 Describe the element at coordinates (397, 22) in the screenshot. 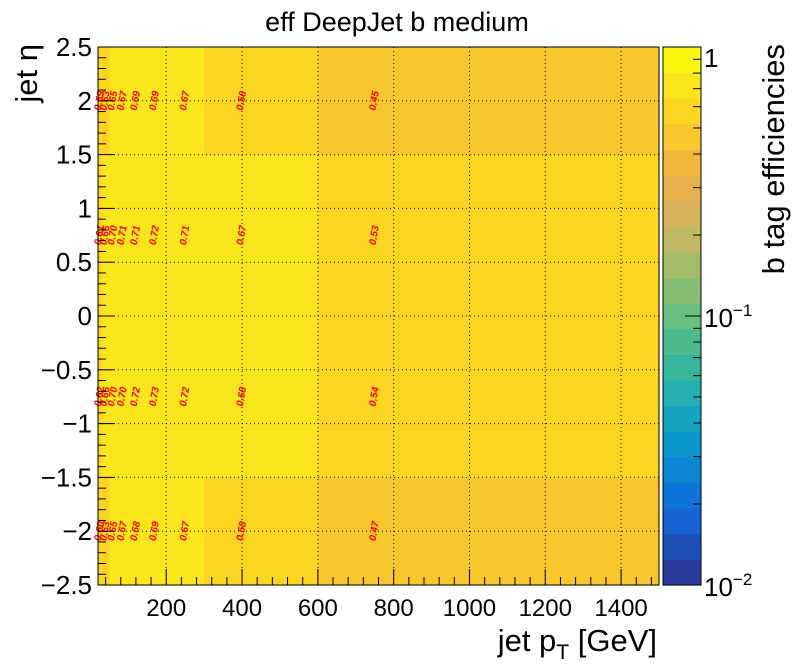

I see `chart-title: eff DeepJet b medium` at that location.